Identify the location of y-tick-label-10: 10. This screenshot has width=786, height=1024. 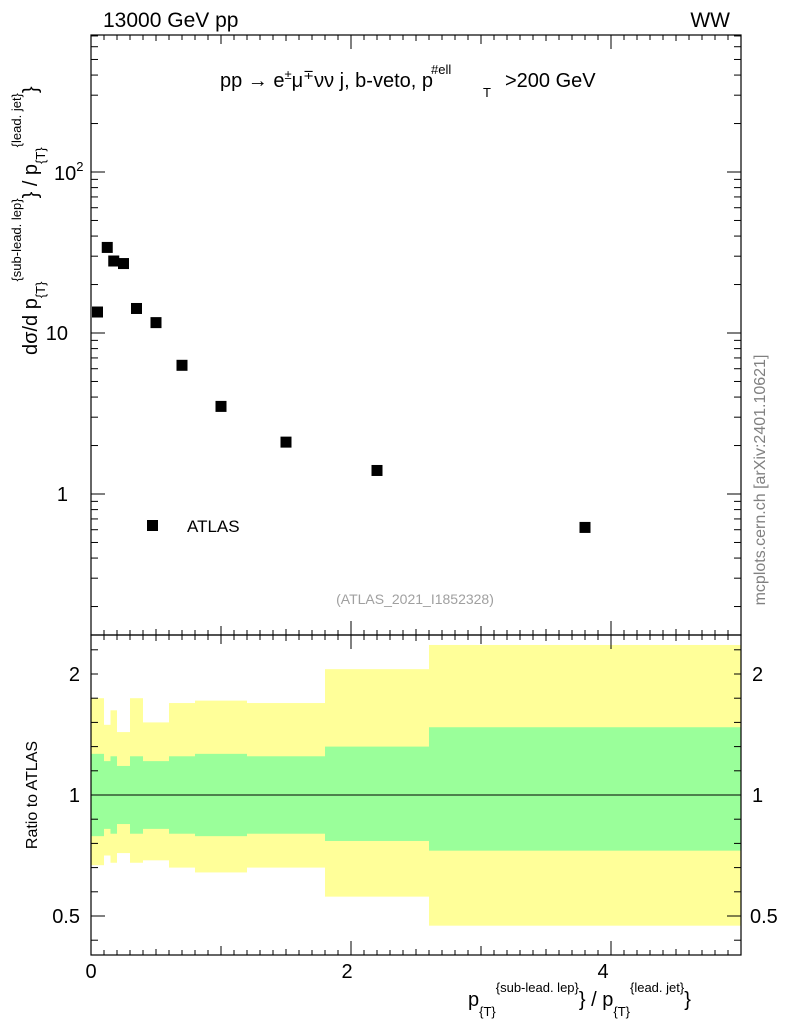
(57, 334).